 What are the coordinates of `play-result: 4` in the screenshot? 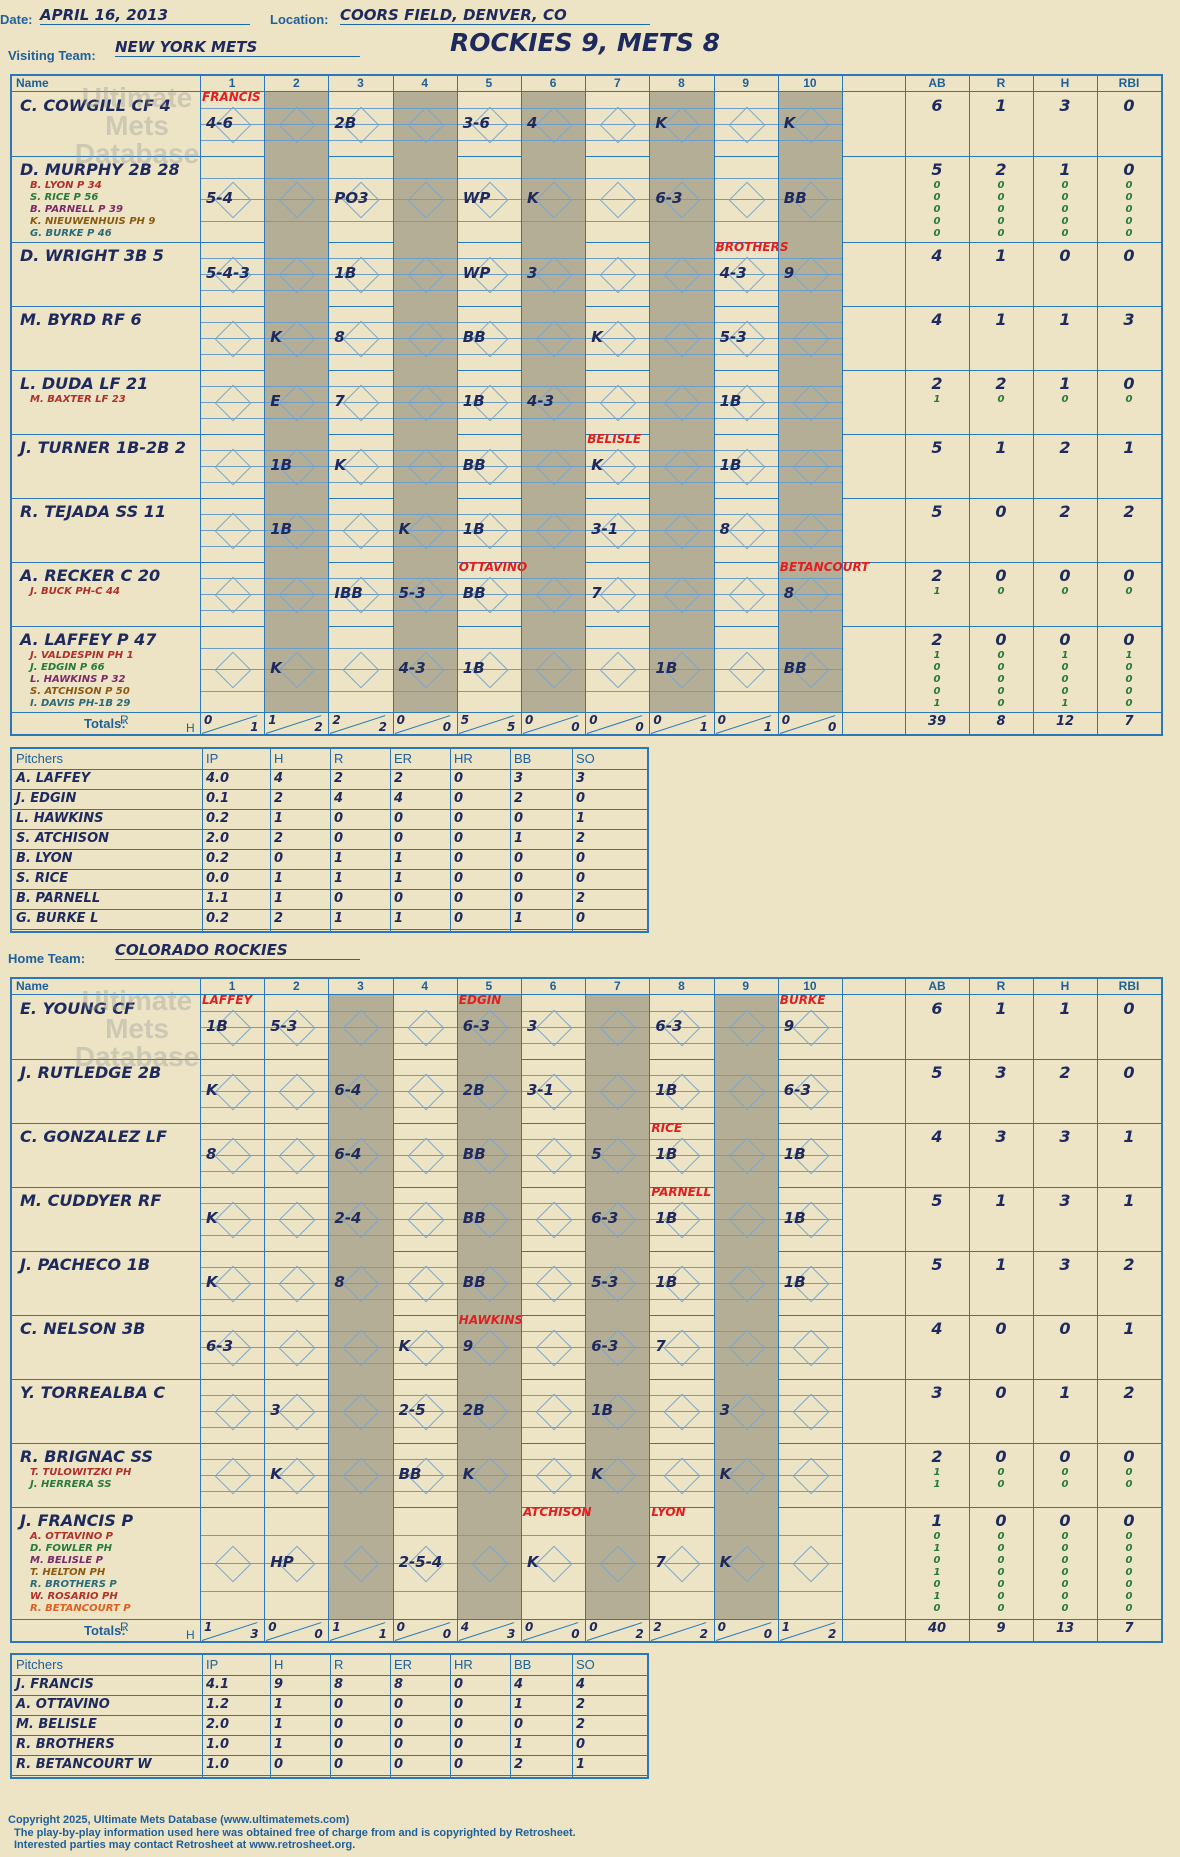 It's located at (532, 123).